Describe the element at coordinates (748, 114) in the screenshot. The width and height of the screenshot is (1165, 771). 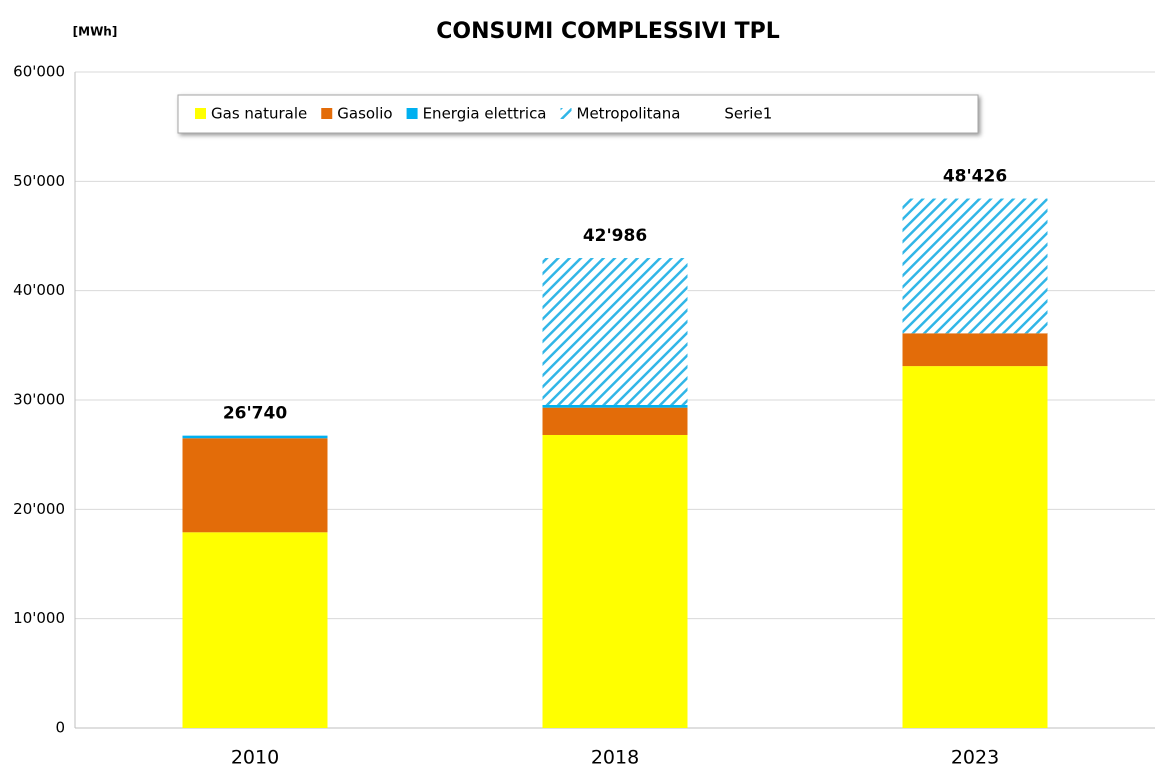
I see `legend-label: Serie1` at that location.